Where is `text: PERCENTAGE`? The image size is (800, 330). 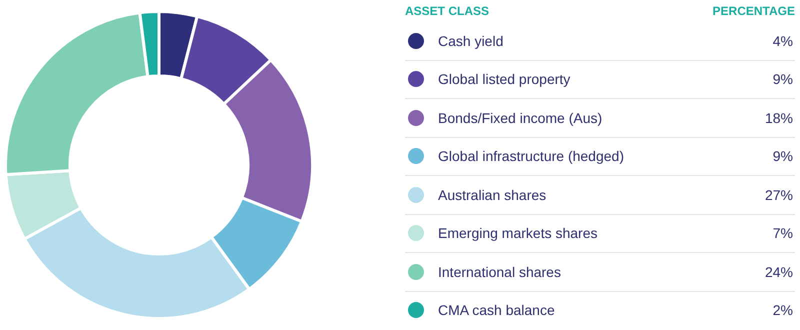
text: PERCENTAGE is located at coordinates (753, 11).